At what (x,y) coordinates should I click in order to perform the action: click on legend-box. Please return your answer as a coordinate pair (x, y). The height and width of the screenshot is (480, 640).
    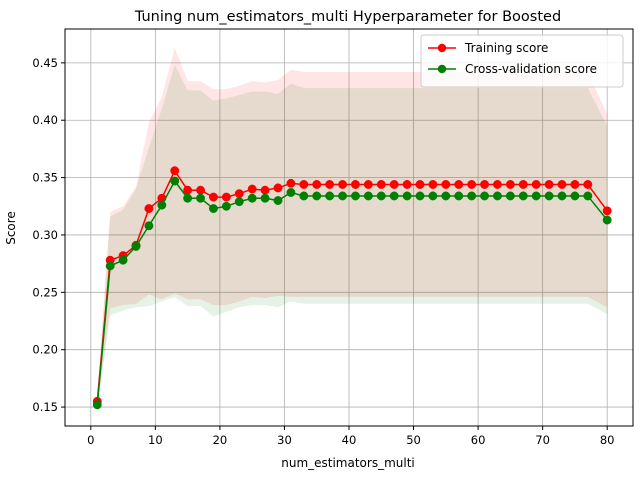
    Looking at the image, I should click on (522, 61).